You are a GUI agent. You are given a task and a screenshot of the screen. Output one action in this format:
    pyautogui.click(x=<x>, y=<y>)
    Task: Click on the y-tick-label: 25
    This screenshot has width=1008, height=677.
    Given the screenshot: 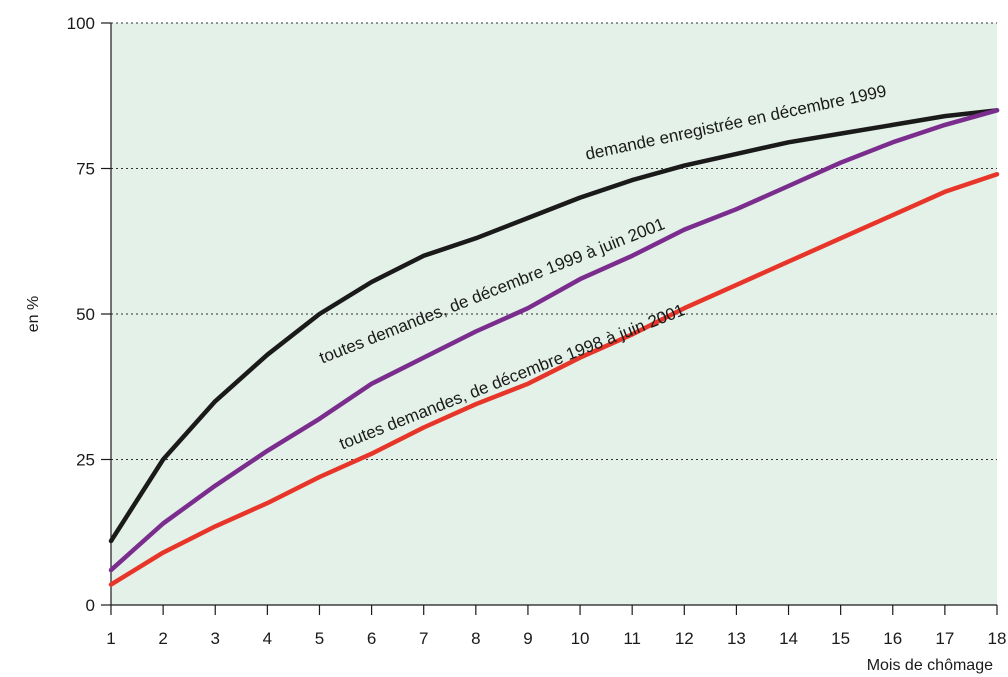 What is the action you would take?
    pyautogui.click(x=85, y=460)
    